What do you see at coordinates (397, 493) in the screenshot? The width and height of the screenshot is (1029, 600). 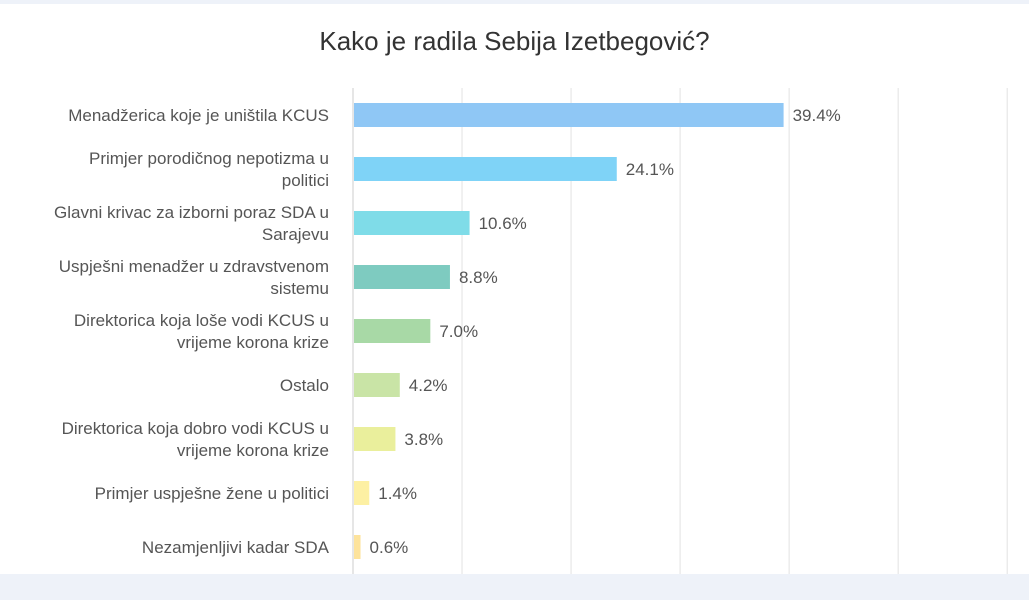 I see `value-label: 1.4%` at bounding box center [397, 493].